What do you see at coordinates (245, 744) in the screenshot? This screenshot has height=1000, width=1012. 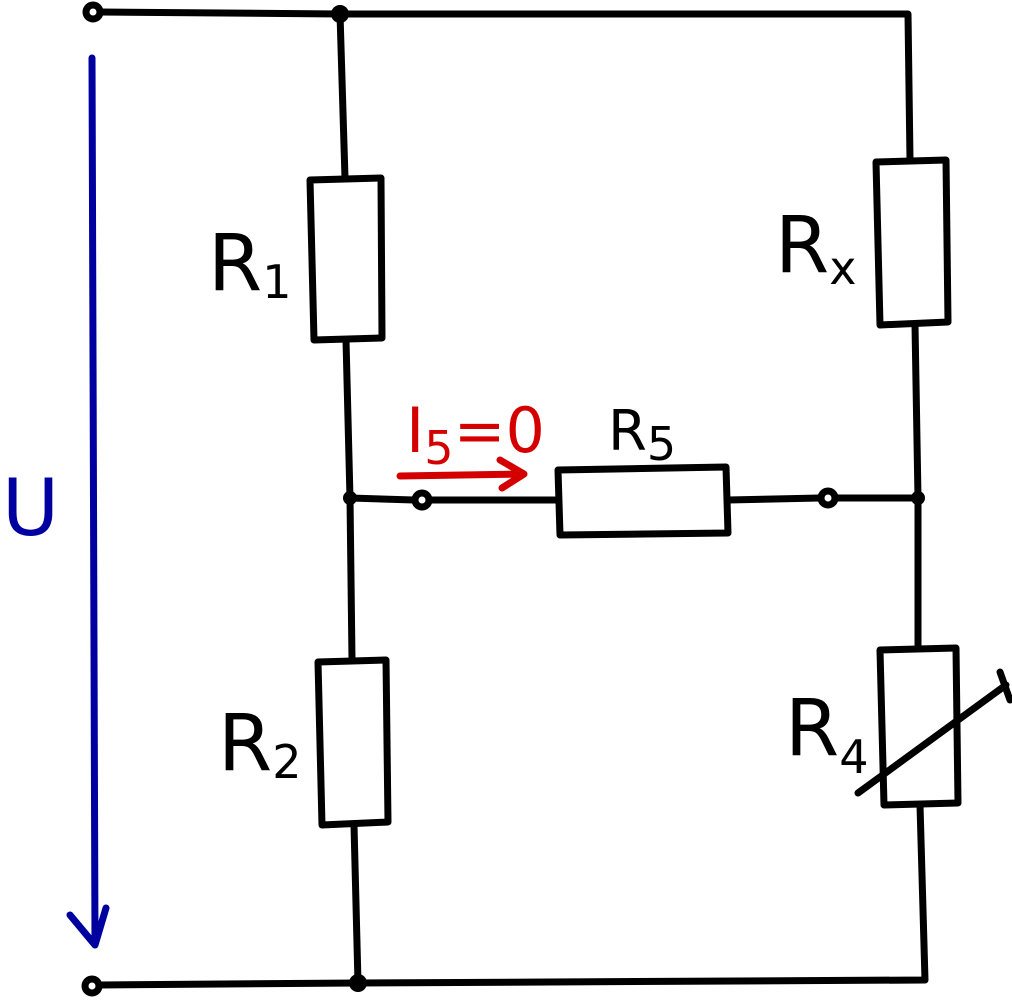 I see `label-r2-main: R` at bounding box center [245, 744].